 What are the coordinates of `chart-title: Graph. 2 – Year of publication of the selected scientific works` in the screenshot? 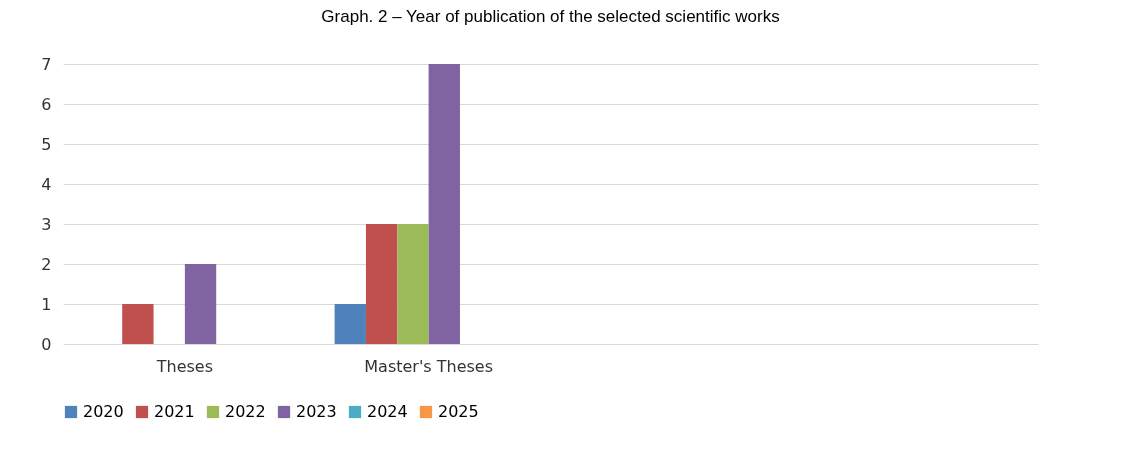 It's located at (550, 16).